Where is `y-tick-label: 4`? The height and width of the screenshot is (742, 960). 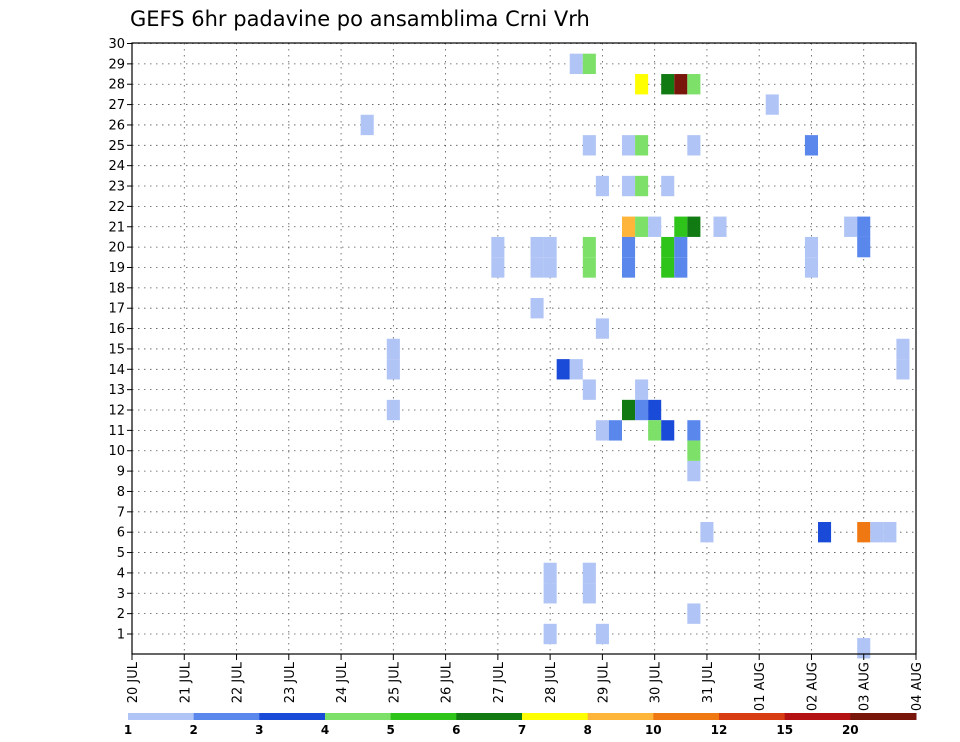 y-tick-label: 4 is located at coordinates (121, 573).